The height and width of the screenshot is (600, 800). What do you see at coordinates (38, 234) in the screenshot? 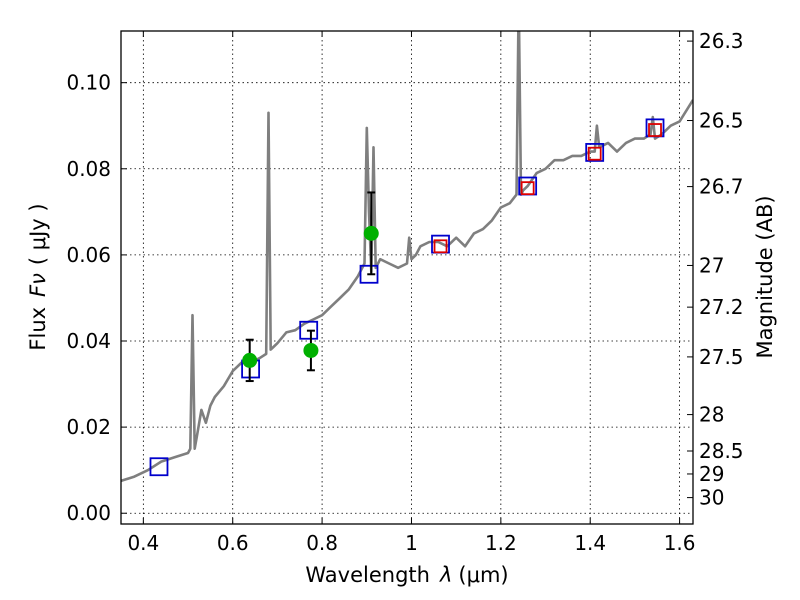
I see `y-axis-label-unit: ( μJy )` at bounding box center [38, 234].